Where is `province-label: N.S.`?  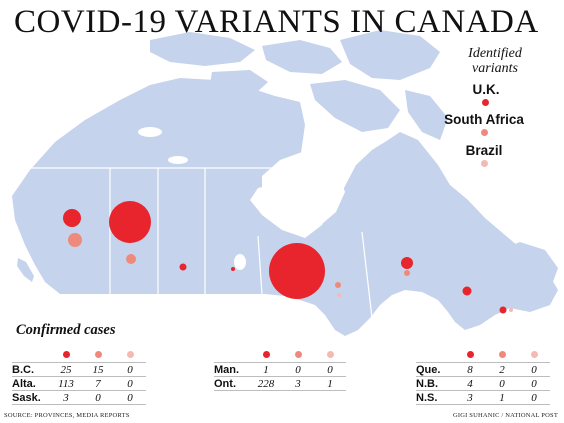
province-label: N.S. is located at coordinates (435, 397).